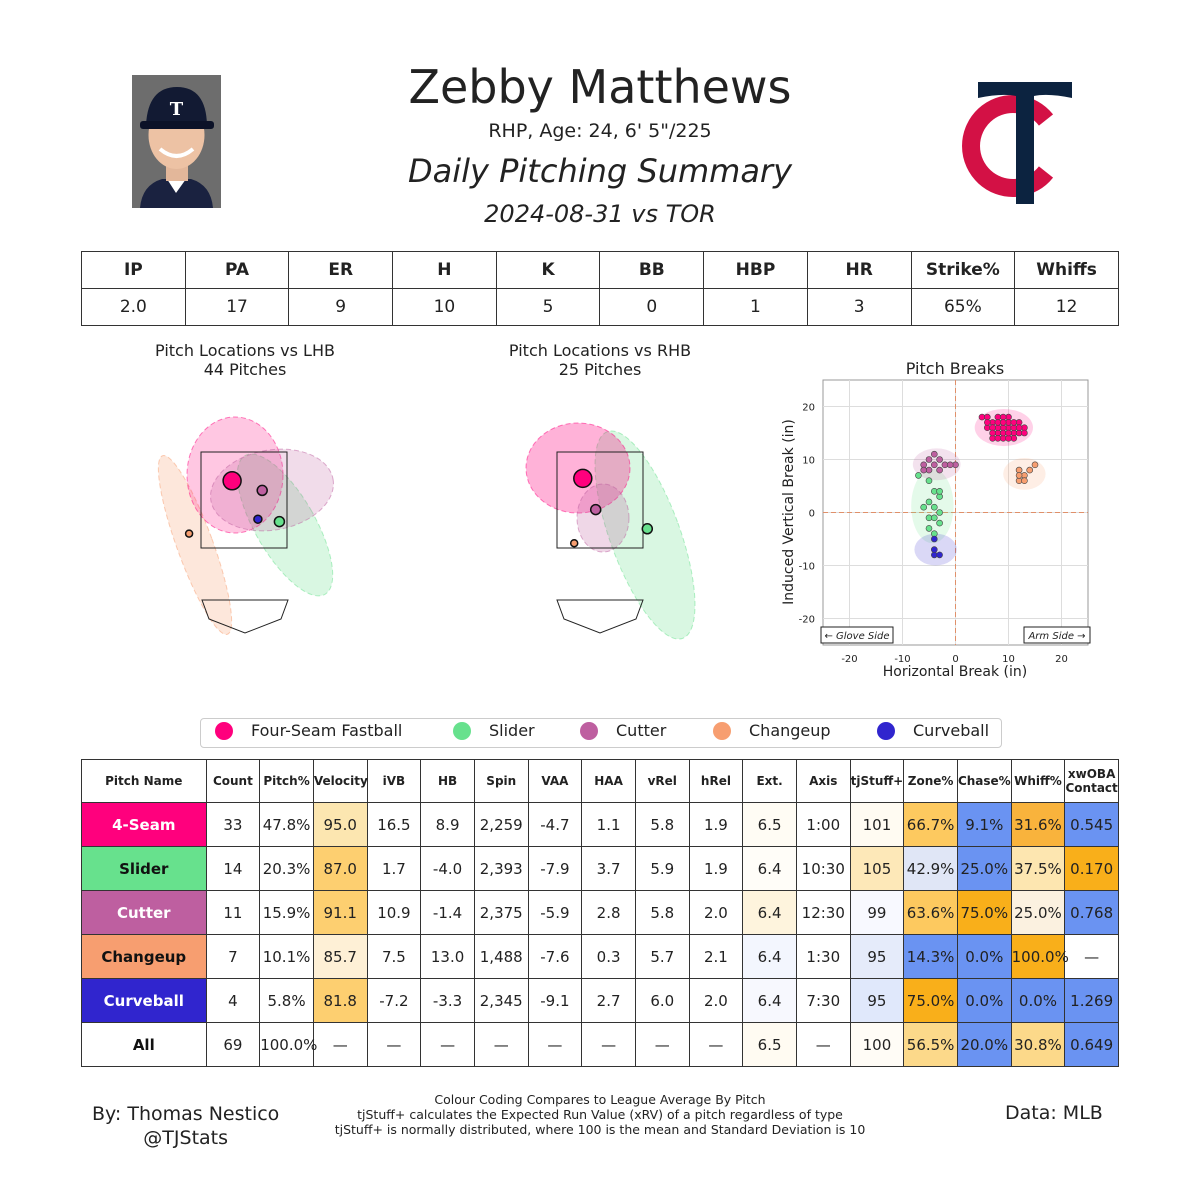 This screenshot has width=1200, height=1200. I want to click on pitch-table-cell: 2.0, so click(716, 1000).